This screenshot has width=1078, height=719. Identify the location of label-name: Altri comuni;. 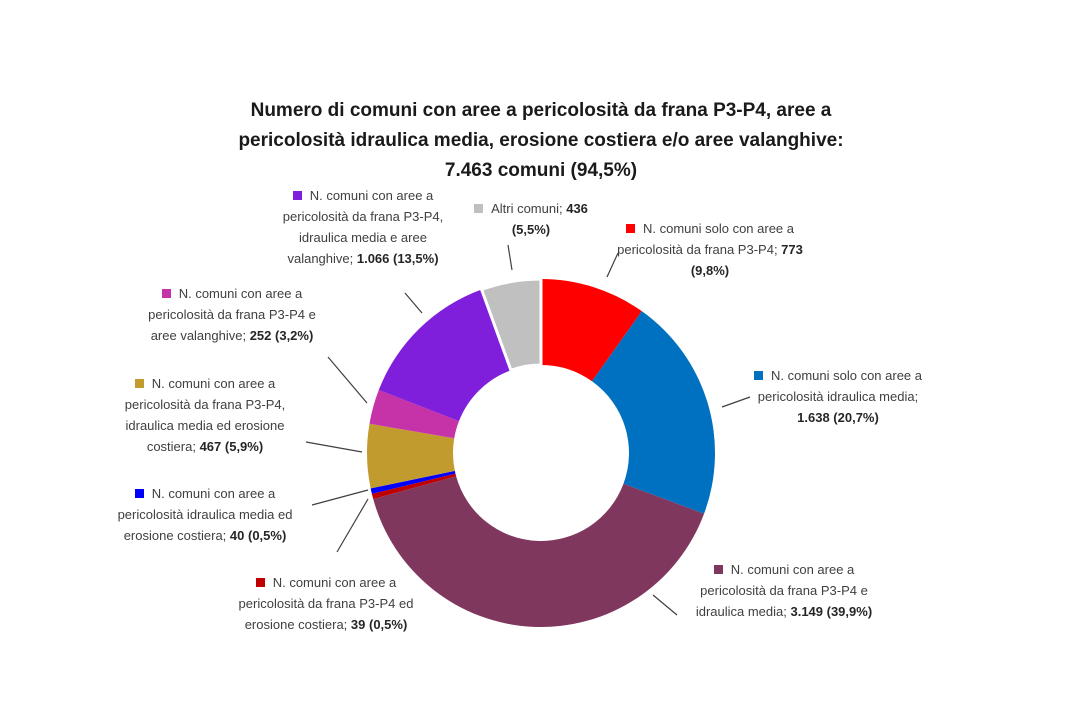
(529, 208).